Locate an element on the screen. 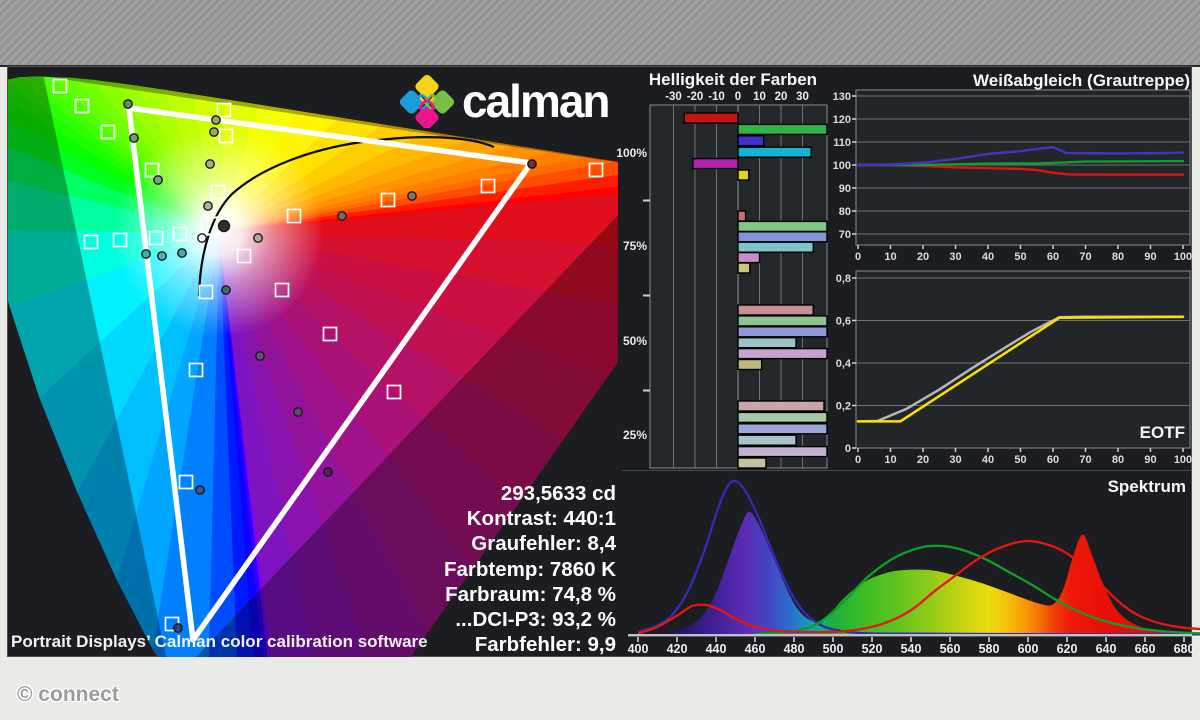 The height and width of the screenshot is (720, 1200). svg-text: 0,6 is located at coordinates (843, 322).